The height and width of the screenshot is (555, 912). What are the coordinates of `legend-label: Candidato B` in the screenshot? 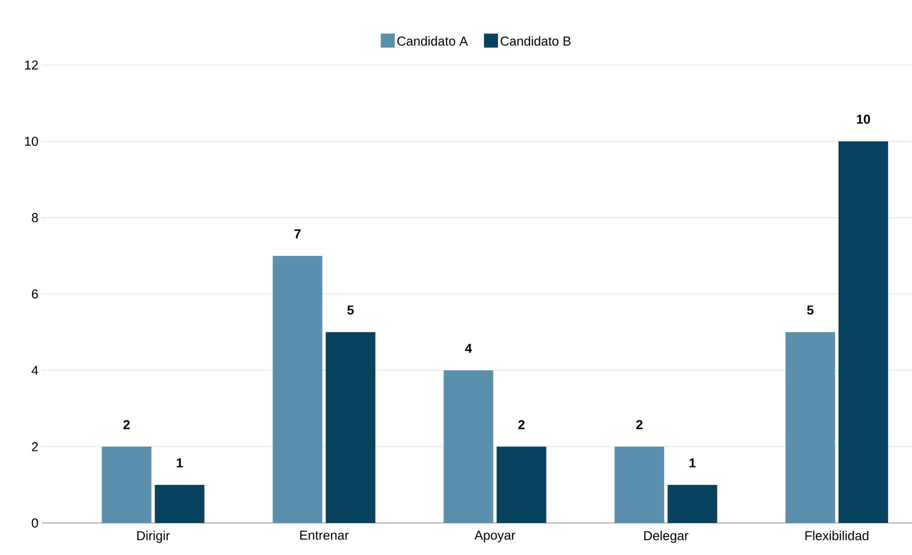 It's located at (535, 41).